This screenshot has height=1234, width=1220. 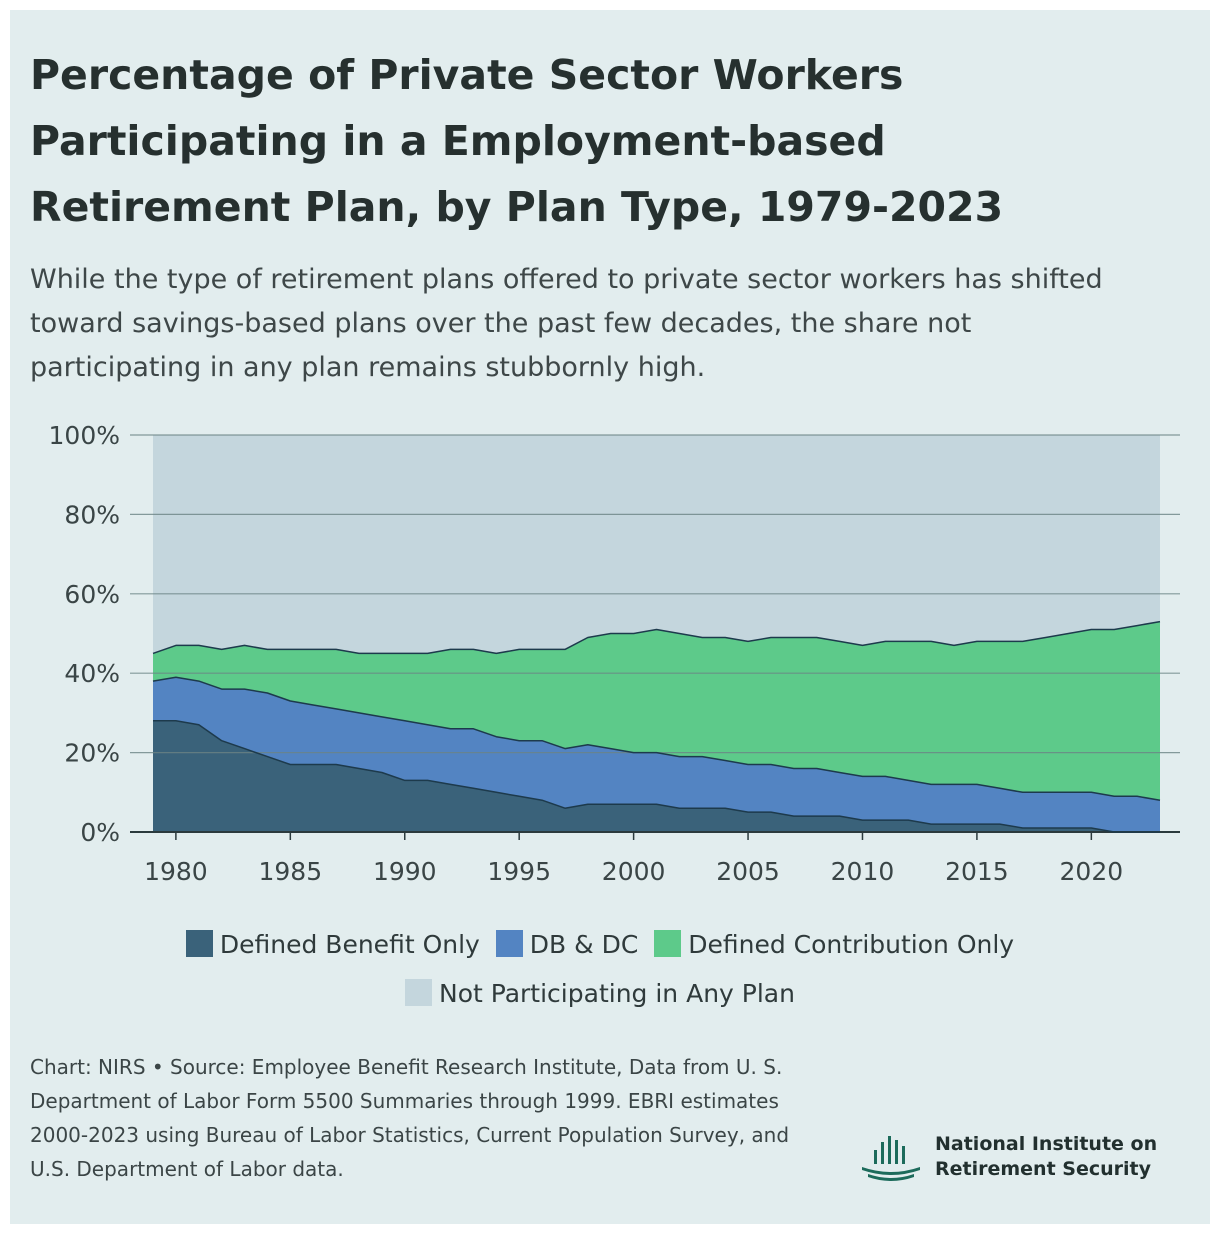 I want to click on x-tick-label: 1980, so click(x=176, y=871).